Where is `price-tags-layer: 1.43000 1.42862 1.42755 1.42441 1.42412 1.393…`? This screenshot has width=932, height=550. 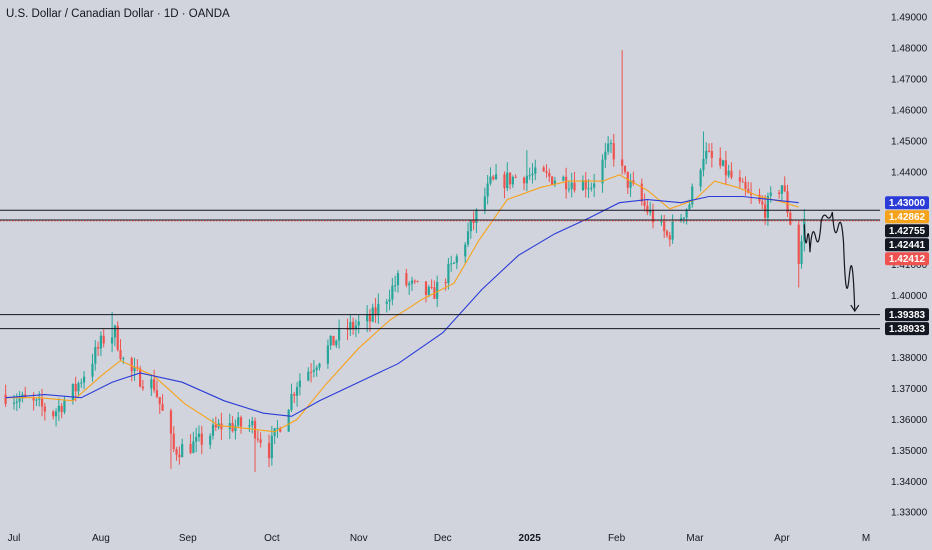 price-tags-layer: 1.43000 1.42862 1.42755 1.42441 1.42412 1.393… is located at coordinates (907, 266).